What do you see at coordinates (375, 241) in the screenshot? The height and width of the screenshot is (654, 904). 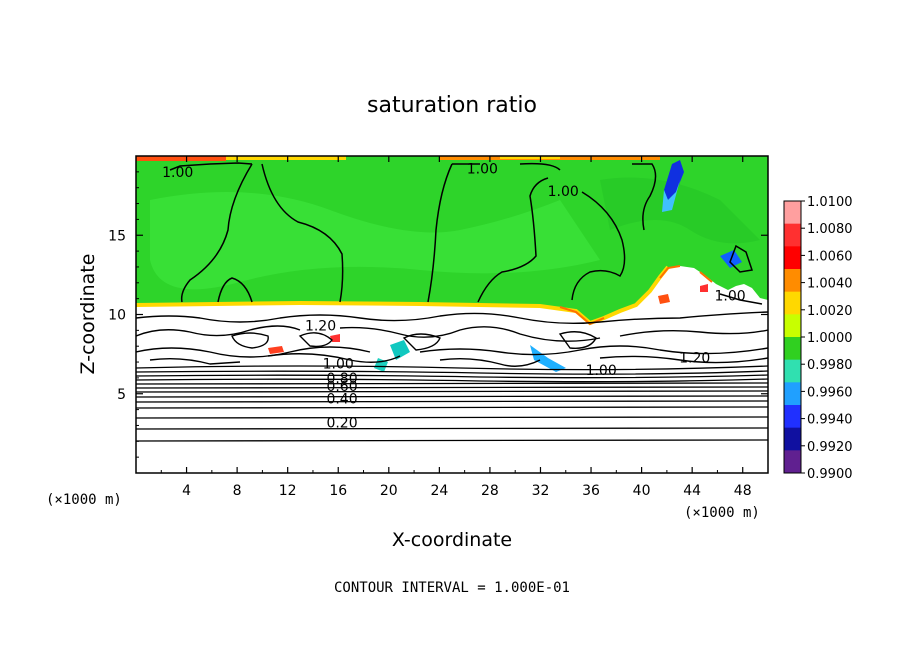 I see `saturated-texture` at bounding box center [375, 241].